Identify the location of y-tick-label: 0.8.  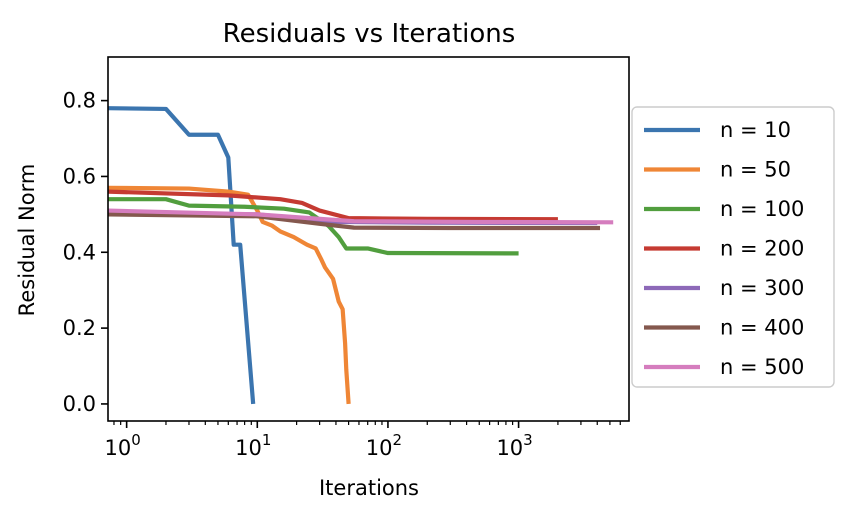
(79, 101).